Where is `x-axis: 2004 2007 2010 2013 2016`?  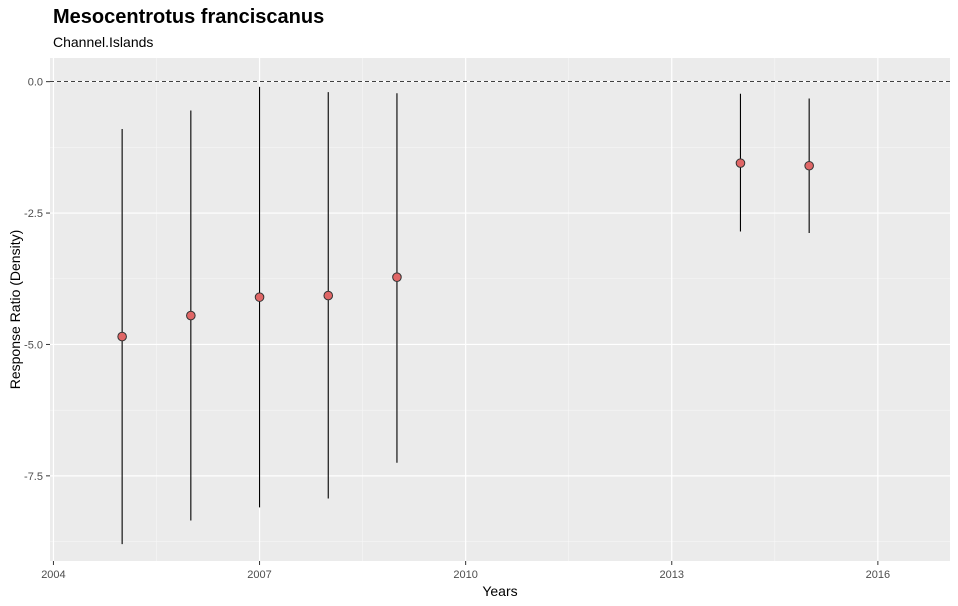 x-axis: 2004 2007 2010 2013 2016 is located at coordinates (465, 571).